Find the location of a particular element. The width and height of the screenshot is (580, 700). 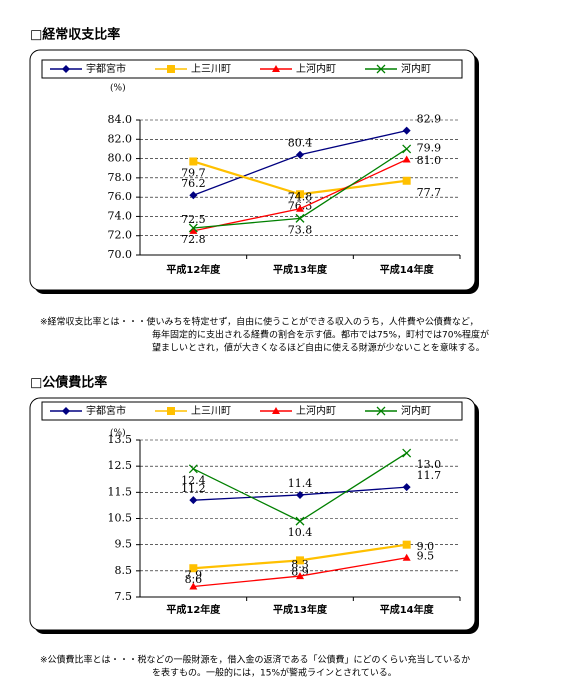

data-label: 8.3 is located at coordinates (300, 564).